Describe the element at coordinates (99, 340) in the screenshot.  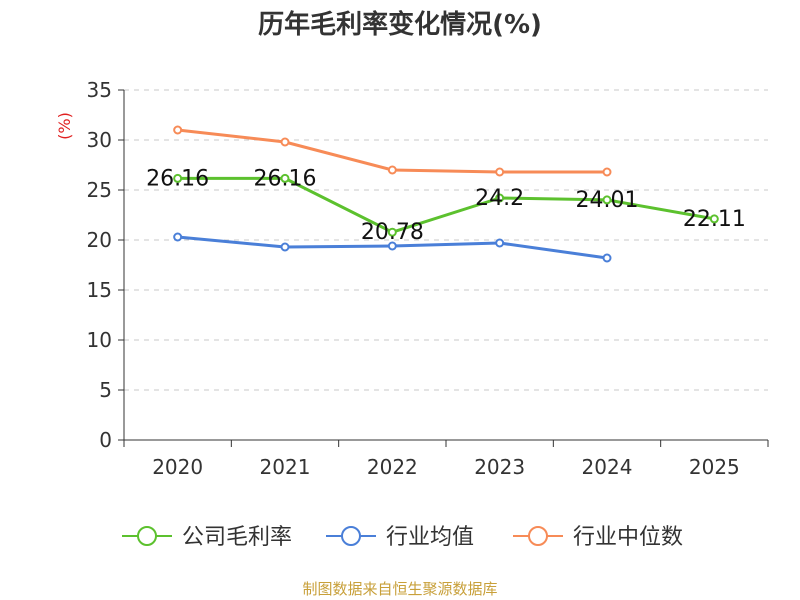
I see `y-tick-label: 10` at that location.